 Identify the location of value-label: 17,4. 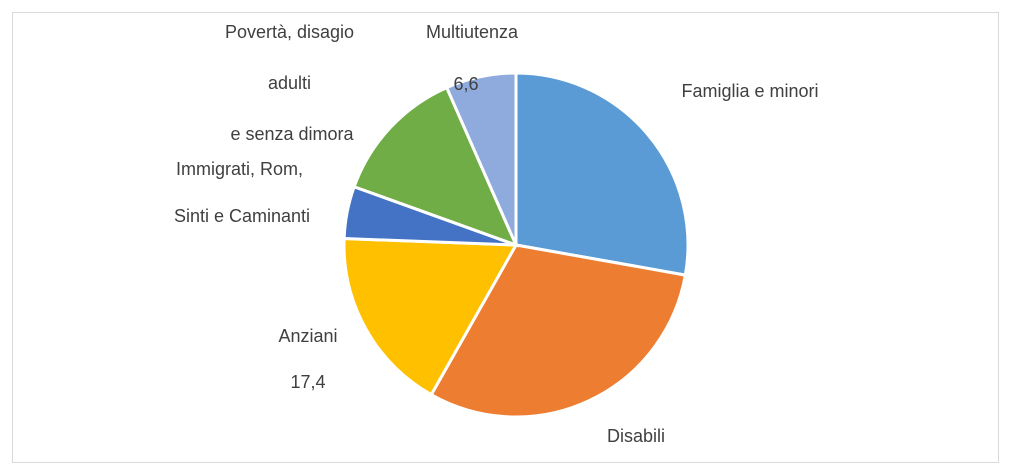
(307, 382).